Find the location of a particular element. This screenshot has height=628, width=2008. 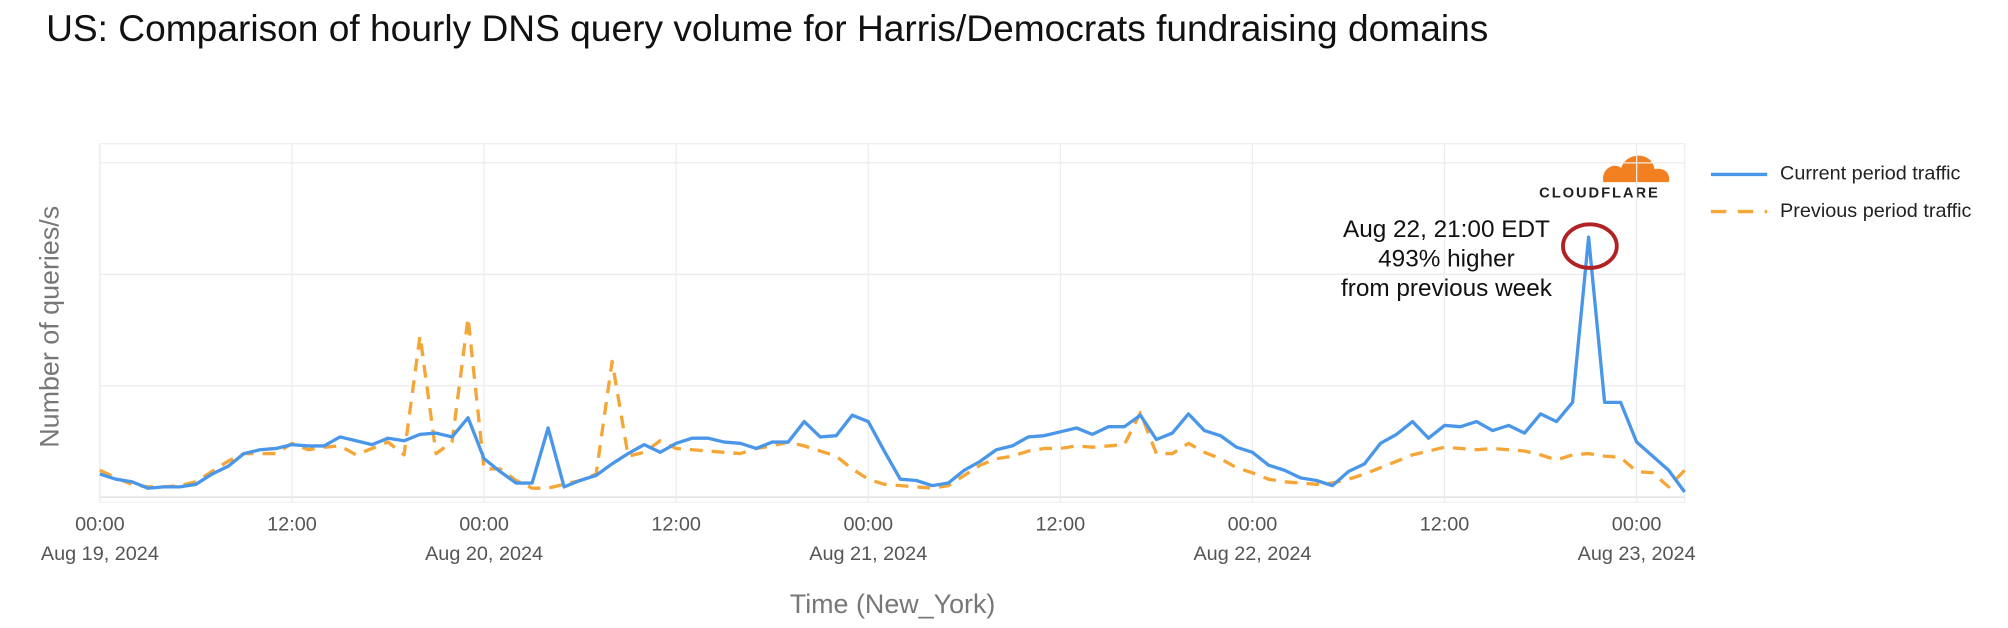

annotation-text: Aug 22, 21:00 EDT is located at coordinates (1446, 229).